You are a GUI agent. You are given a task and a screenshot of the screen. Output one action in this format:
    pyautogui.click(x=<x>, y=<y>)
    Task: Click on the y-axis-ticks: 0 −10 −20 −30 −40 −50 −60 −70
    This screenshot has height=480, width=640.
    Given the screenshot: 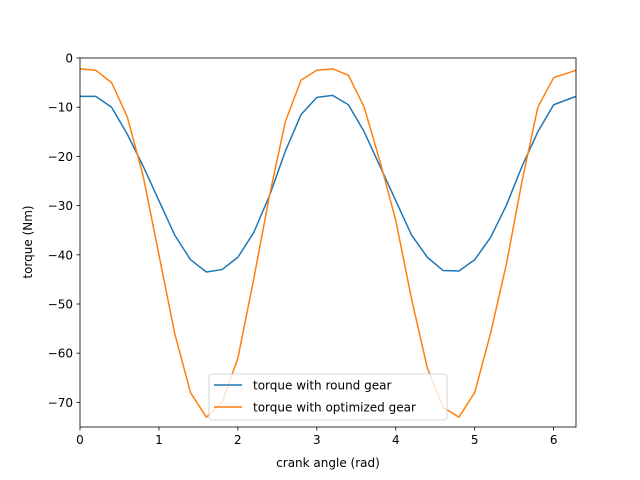 What is the action you would take?
    pyautogui.click(x=64, y=231)
    